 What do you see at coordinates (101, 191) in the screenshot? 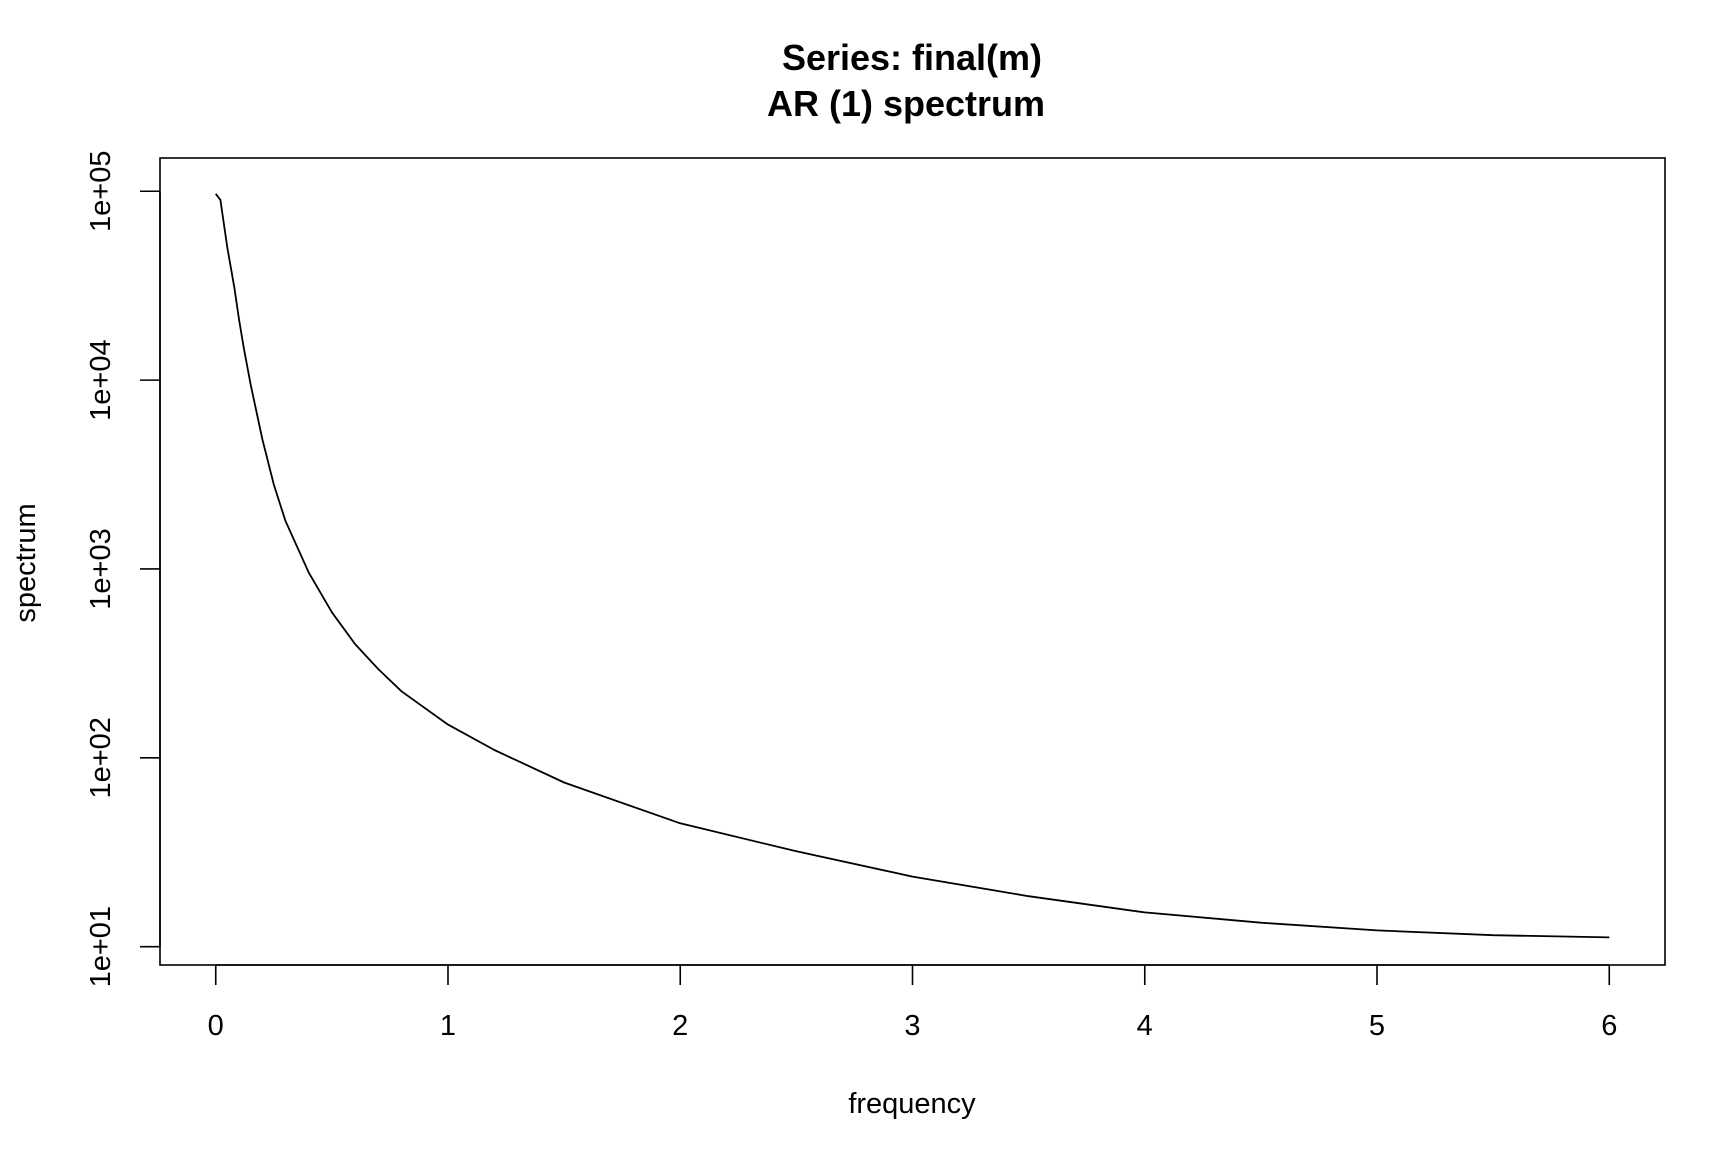
I see `y-tick-label: 1e+05` at bounding box center [101, 191].